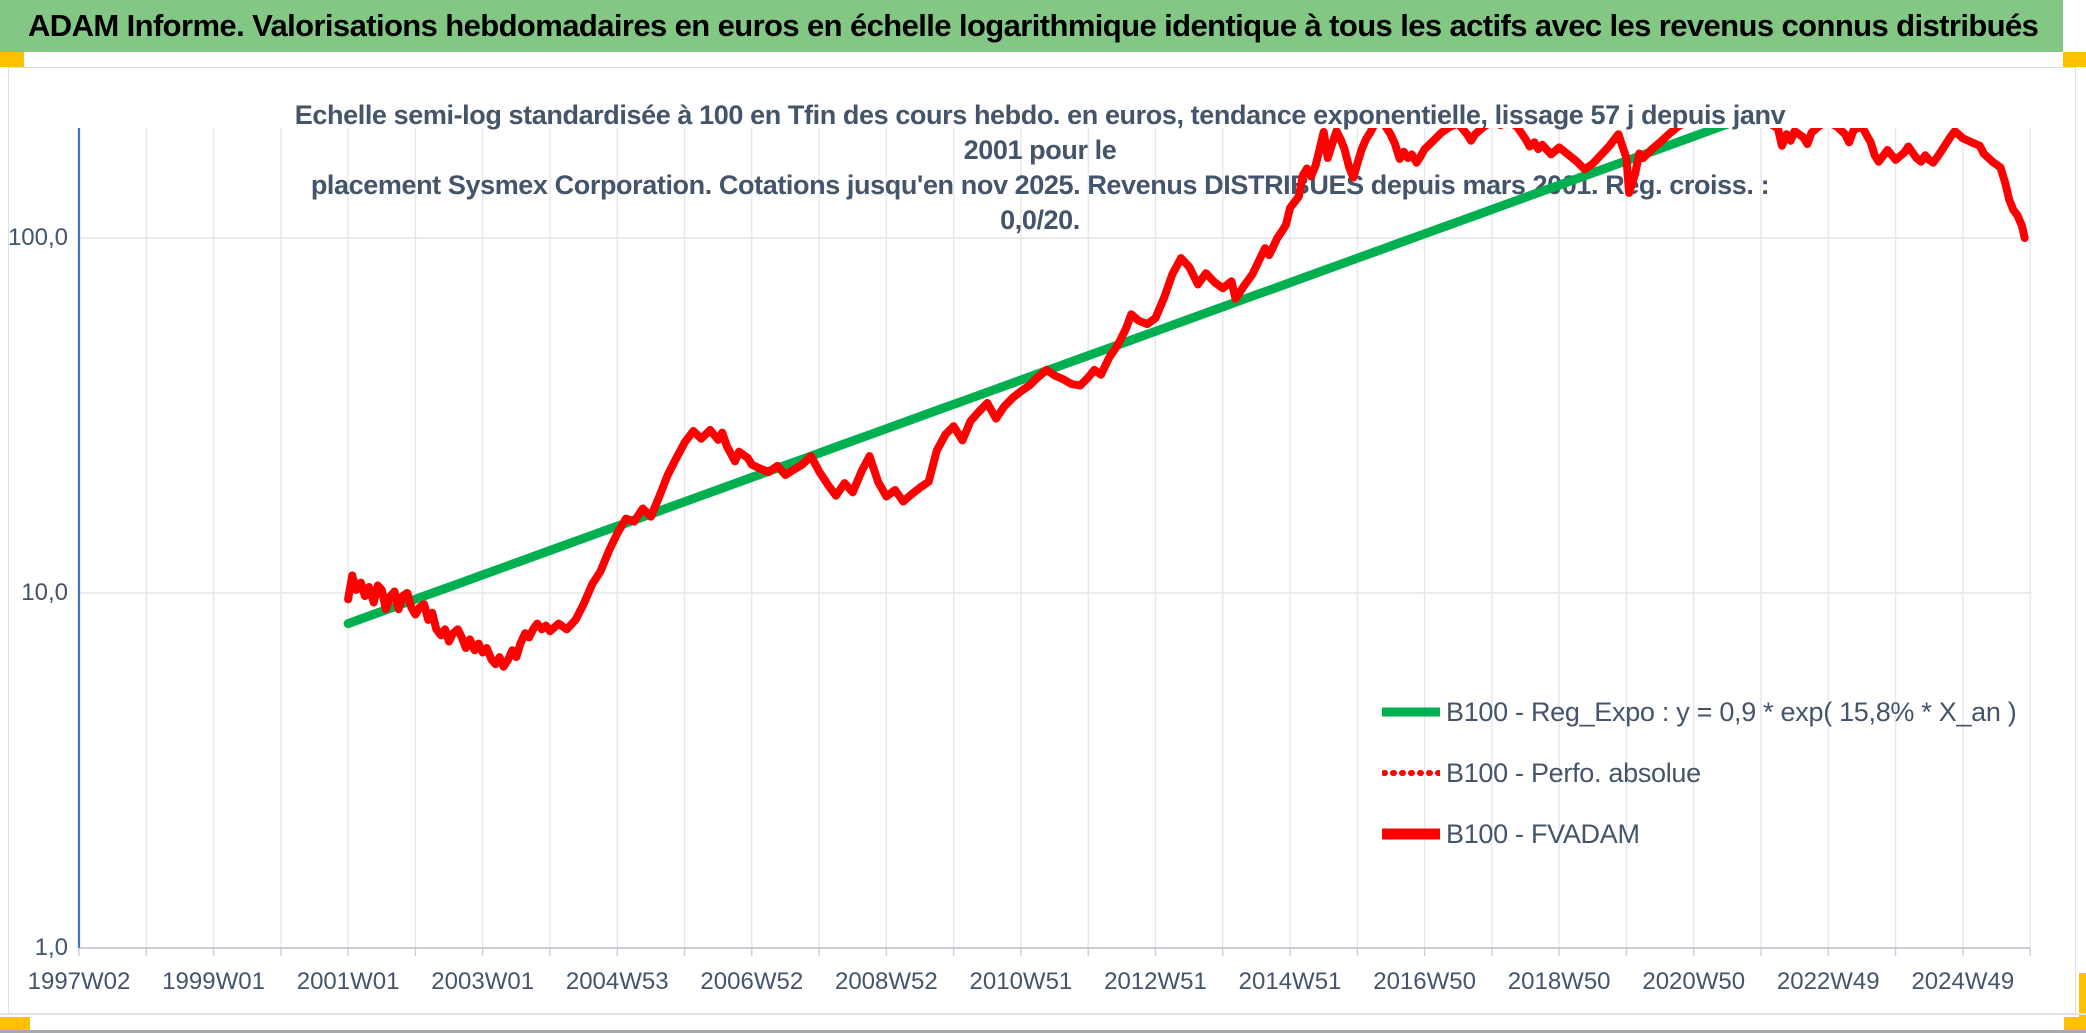 This screenshot has width=2086, height=1033. Describe the element at coordinates (1543, 833) in the screenshot. I see `legend-label: B100 - FVADAM` at that location.